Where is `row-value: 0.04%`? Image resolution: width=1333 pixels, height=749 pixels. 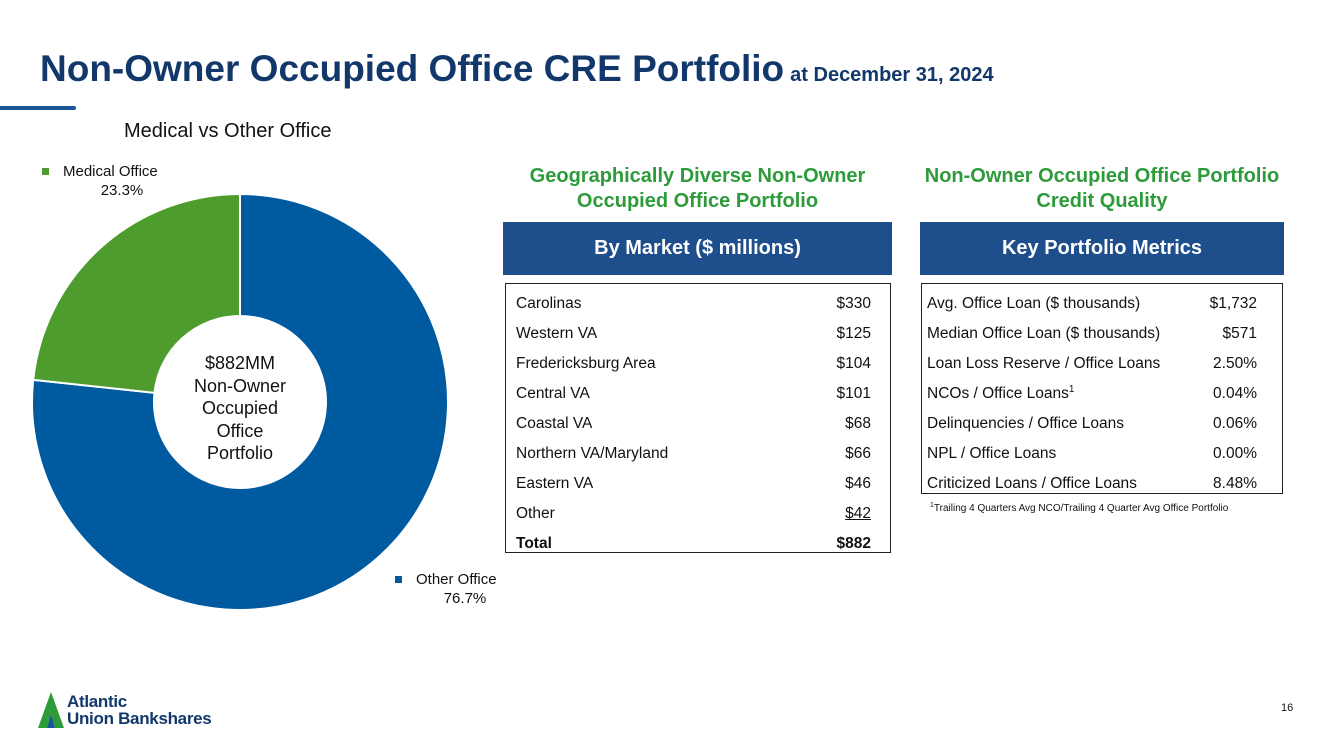
row-value: 0.04% is located at coordinates (1235, 393).